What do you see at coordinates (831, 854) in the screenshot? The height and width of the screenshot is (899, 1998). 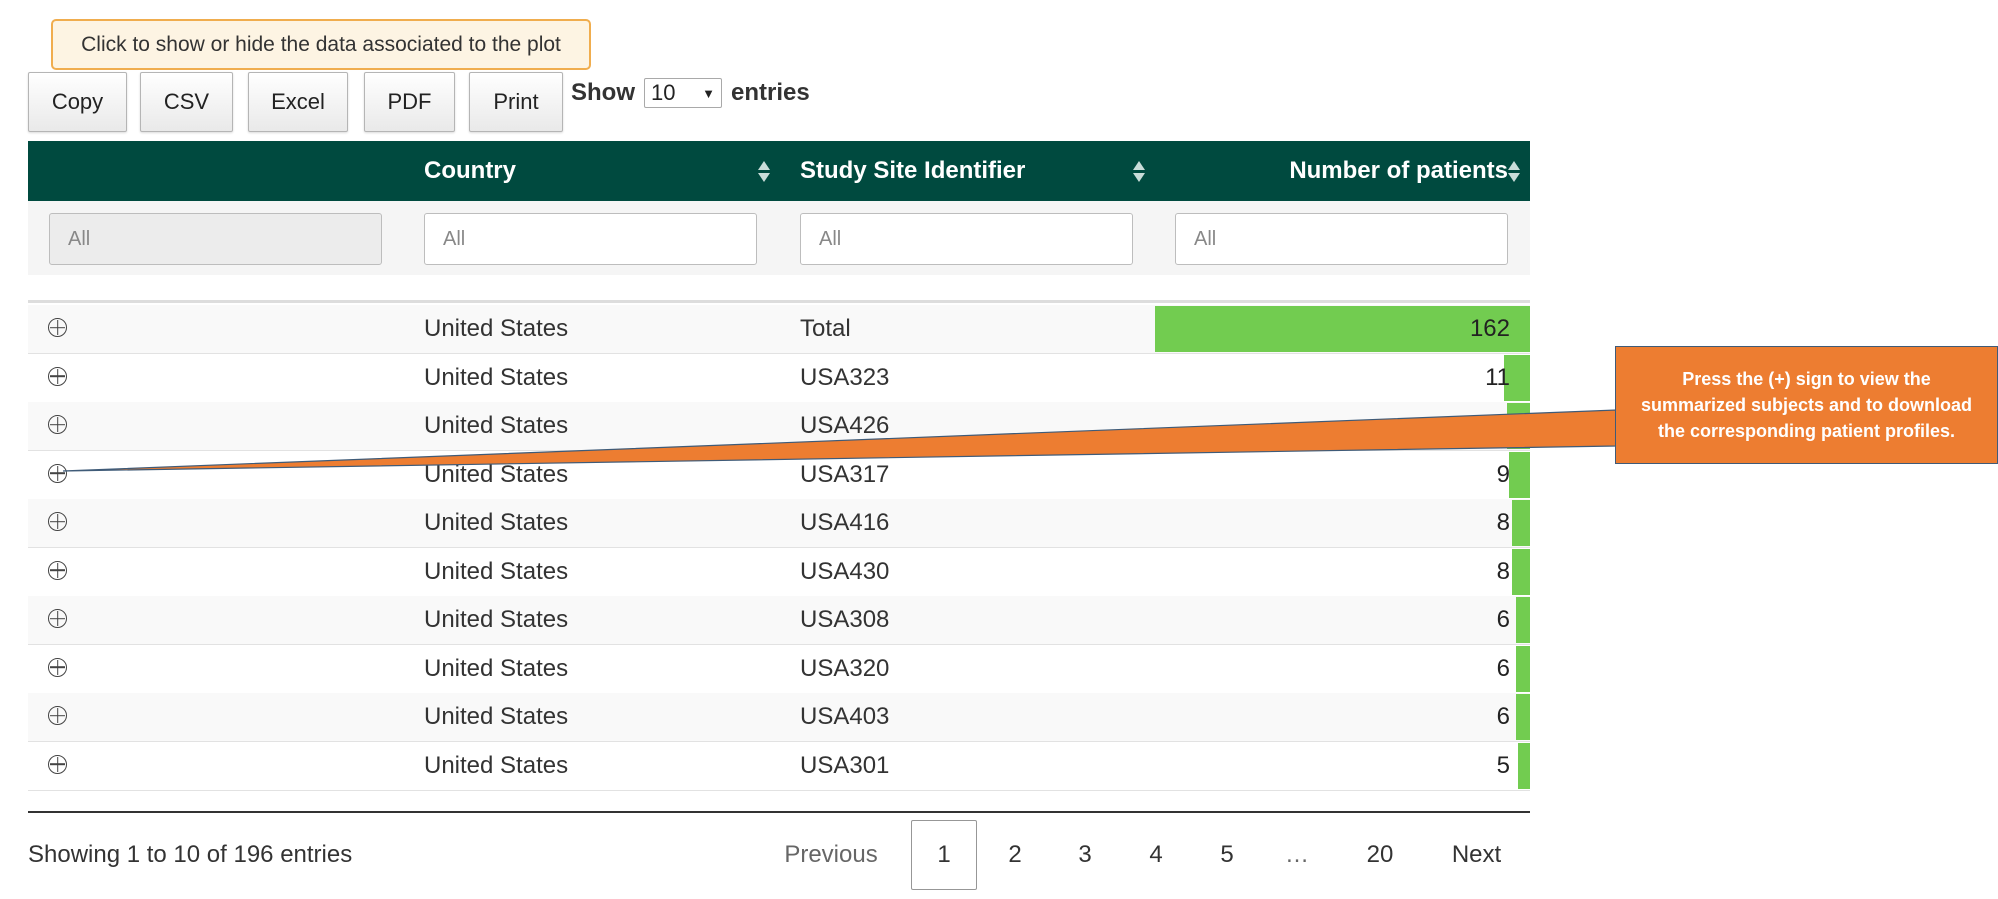 I see `pagination-previous: Previous` at bounding box center [831, 854].